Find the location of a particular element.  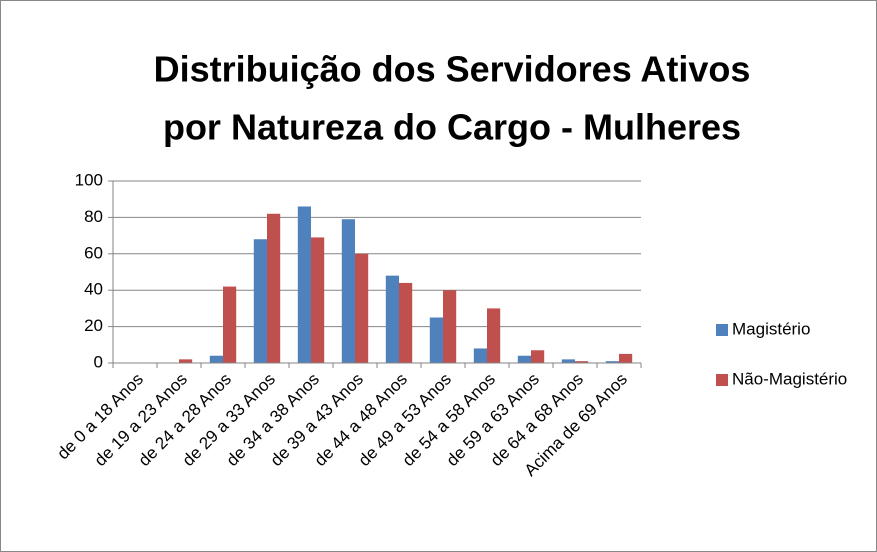

y-tick-label: 100 is located at coordinates (89, 179).